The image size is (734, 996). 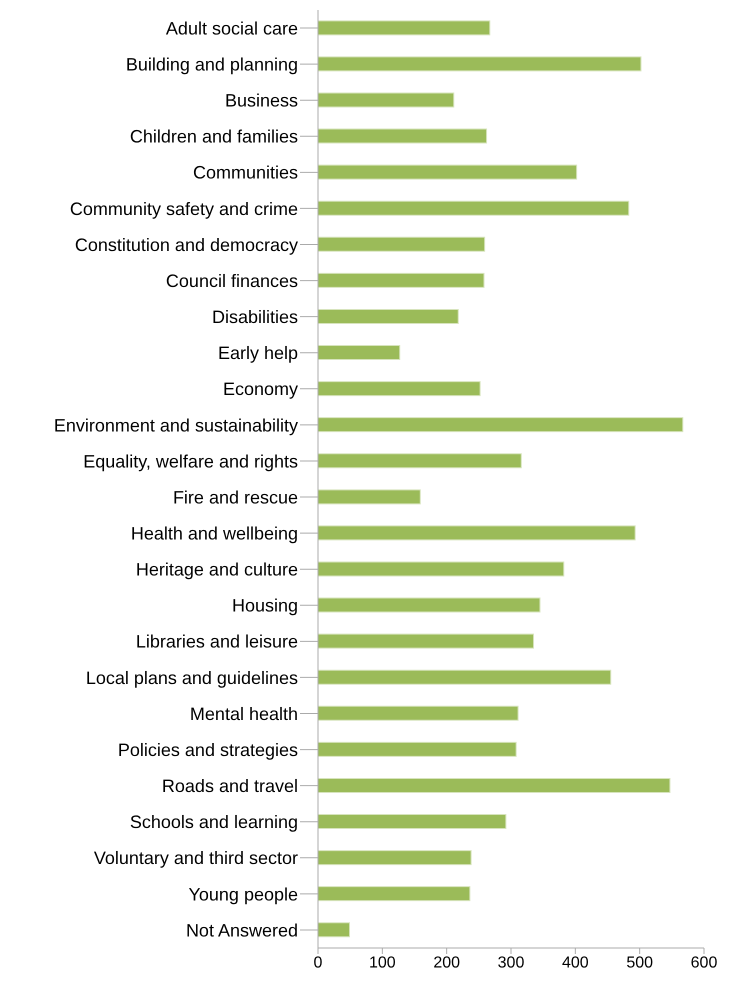 I want to click on y-tick-label: Health and wellbeing, so click(x=214, y=534).